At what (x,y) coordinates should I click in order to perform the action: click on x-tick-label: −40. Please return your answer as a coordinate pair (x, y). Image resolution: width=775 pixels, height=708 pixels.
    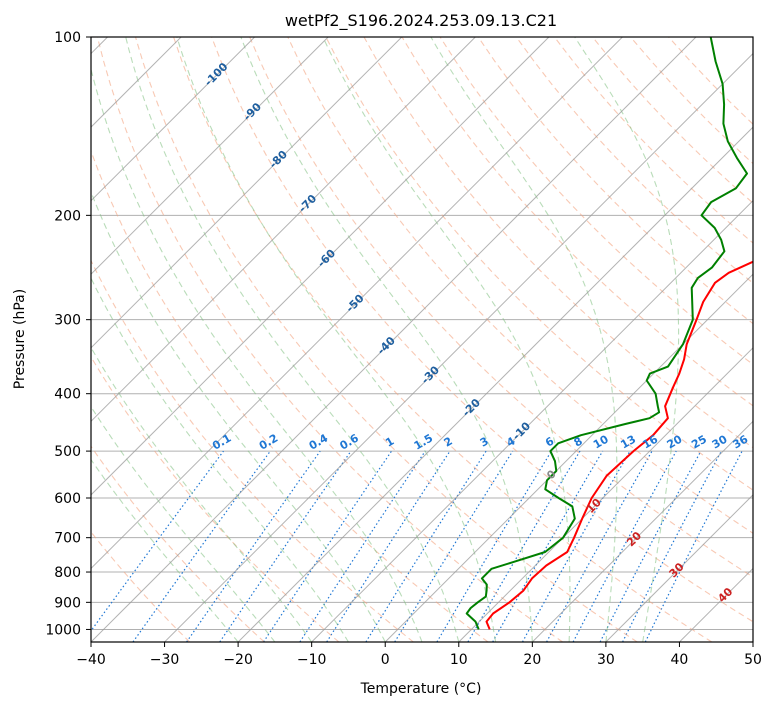
    Looking at the image, I should click on (91, 660).